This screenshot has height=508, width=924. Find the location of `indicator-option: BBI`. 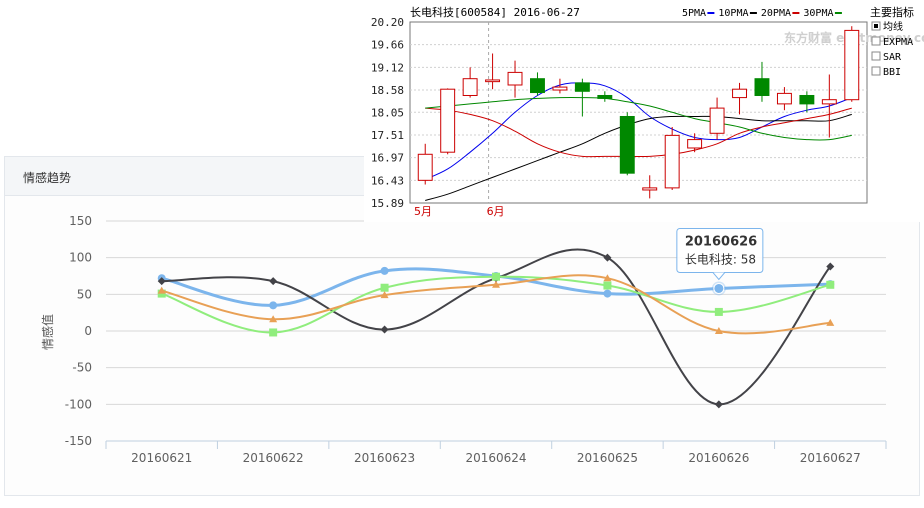

indicator-option: BBI is located at coordinates (892, 72).